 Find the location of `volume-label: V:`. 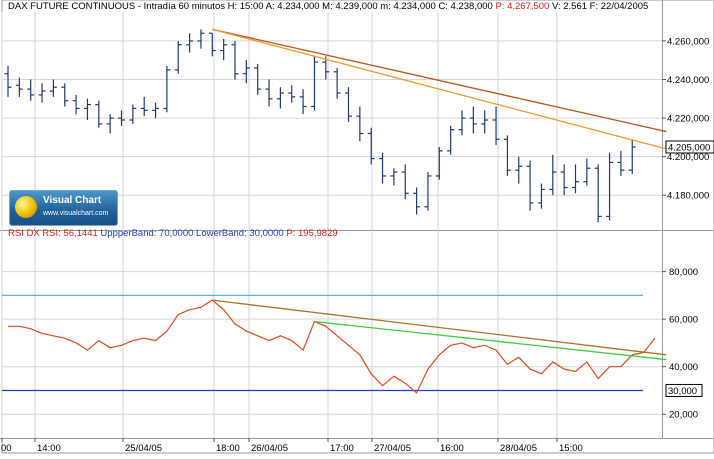

volume-label: V: is located at coordinates (555, 6).